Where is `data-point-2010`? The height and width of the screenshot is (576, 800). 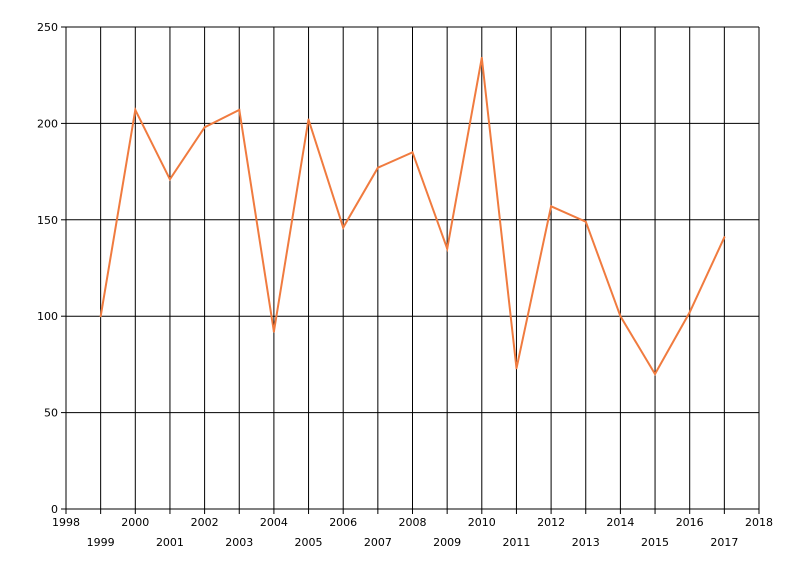
data-point-2010 is located at coordinates (481, 57).